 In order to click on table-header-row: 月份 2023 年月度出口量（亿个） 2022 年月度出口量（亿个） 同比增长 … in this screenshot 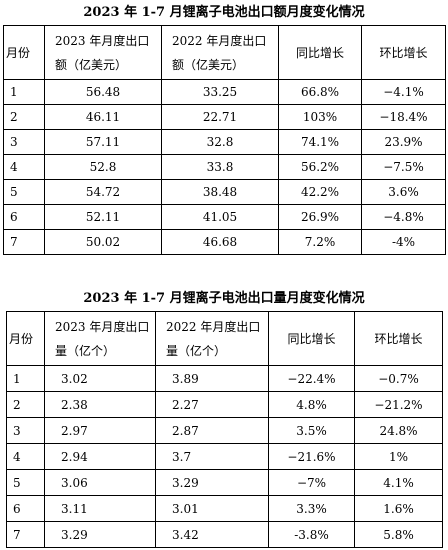, I will do `click(224, 338)`.